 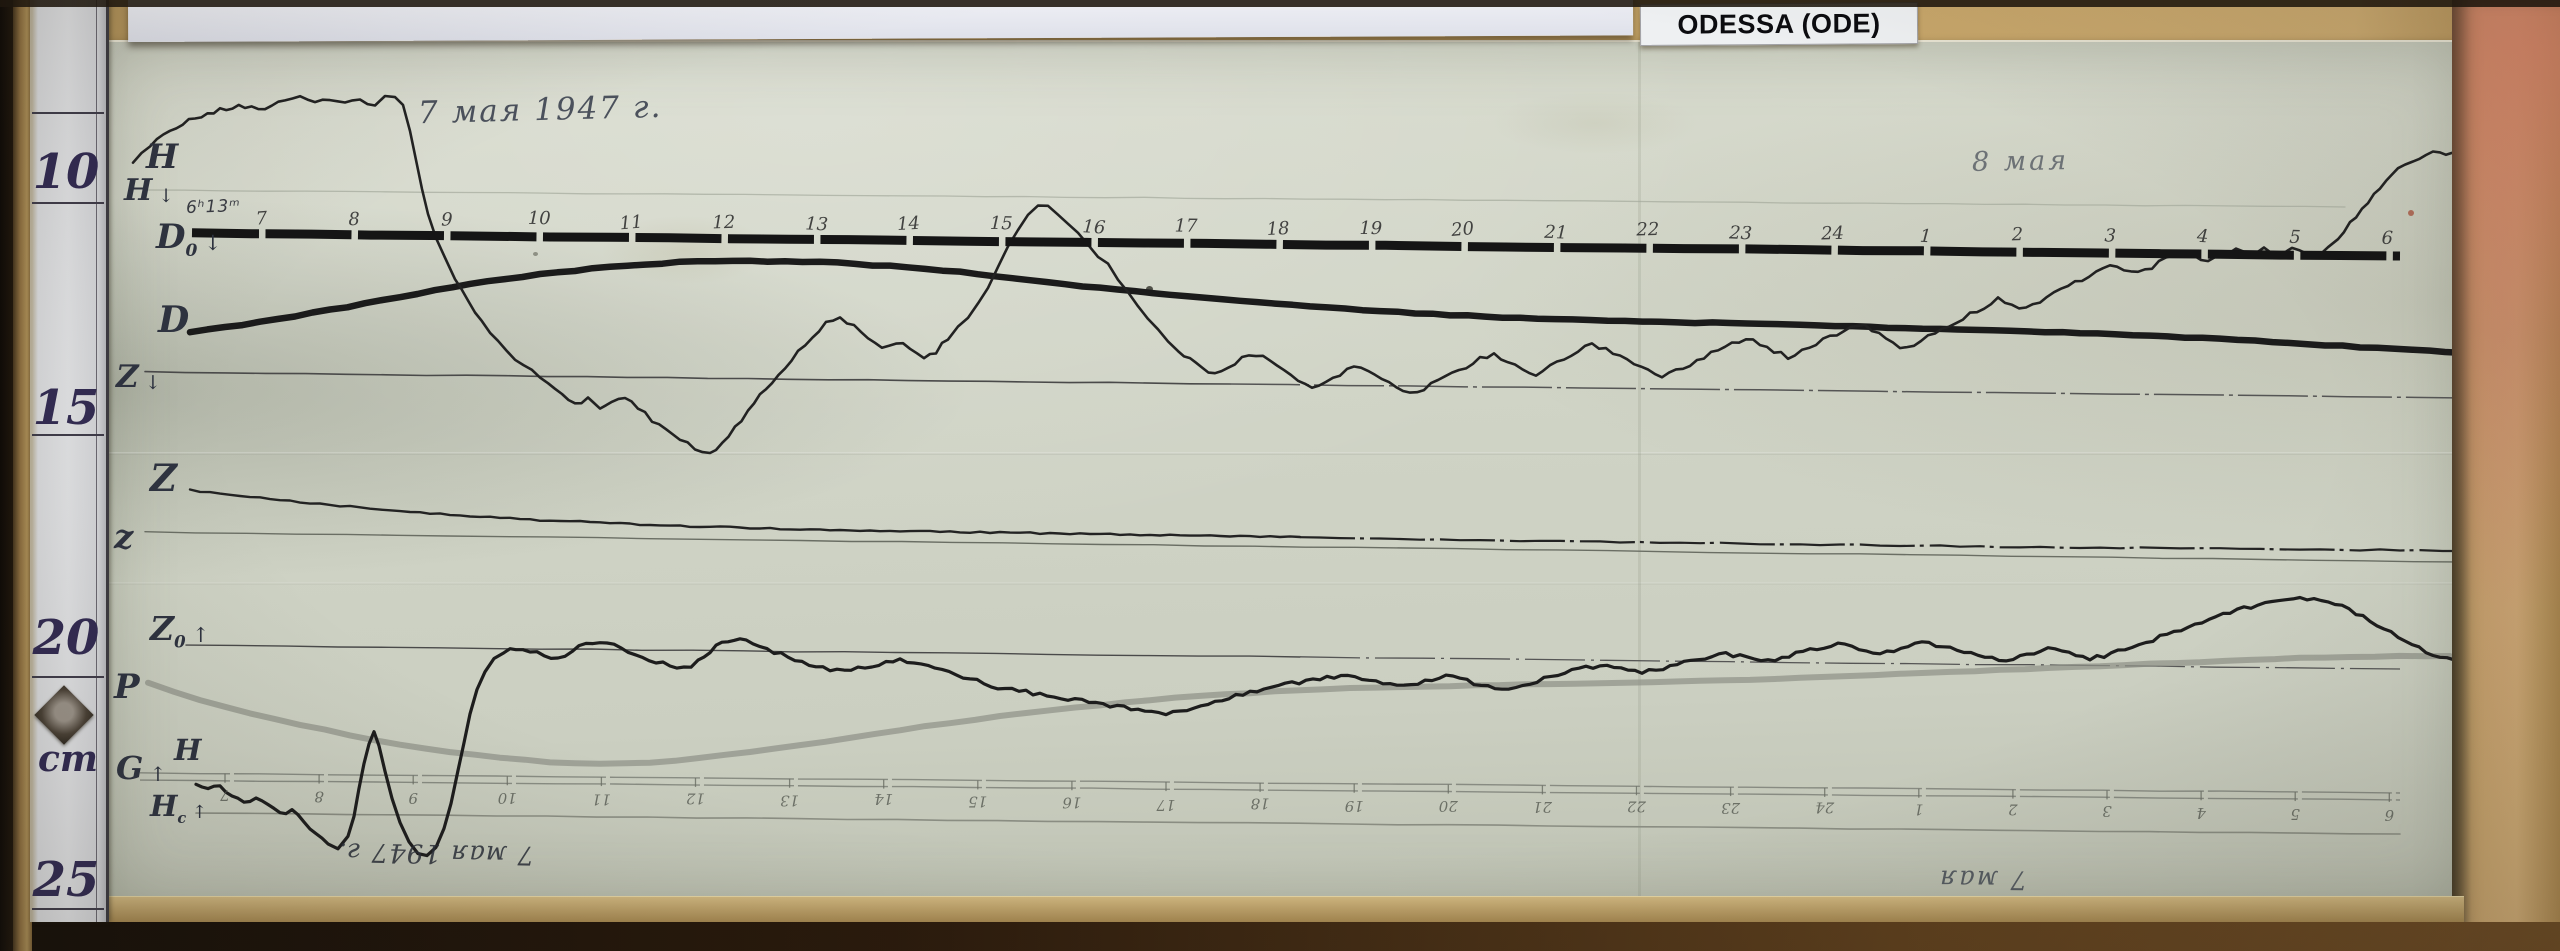 I want to click on ruler-border-line, so click(x=96, y=461).